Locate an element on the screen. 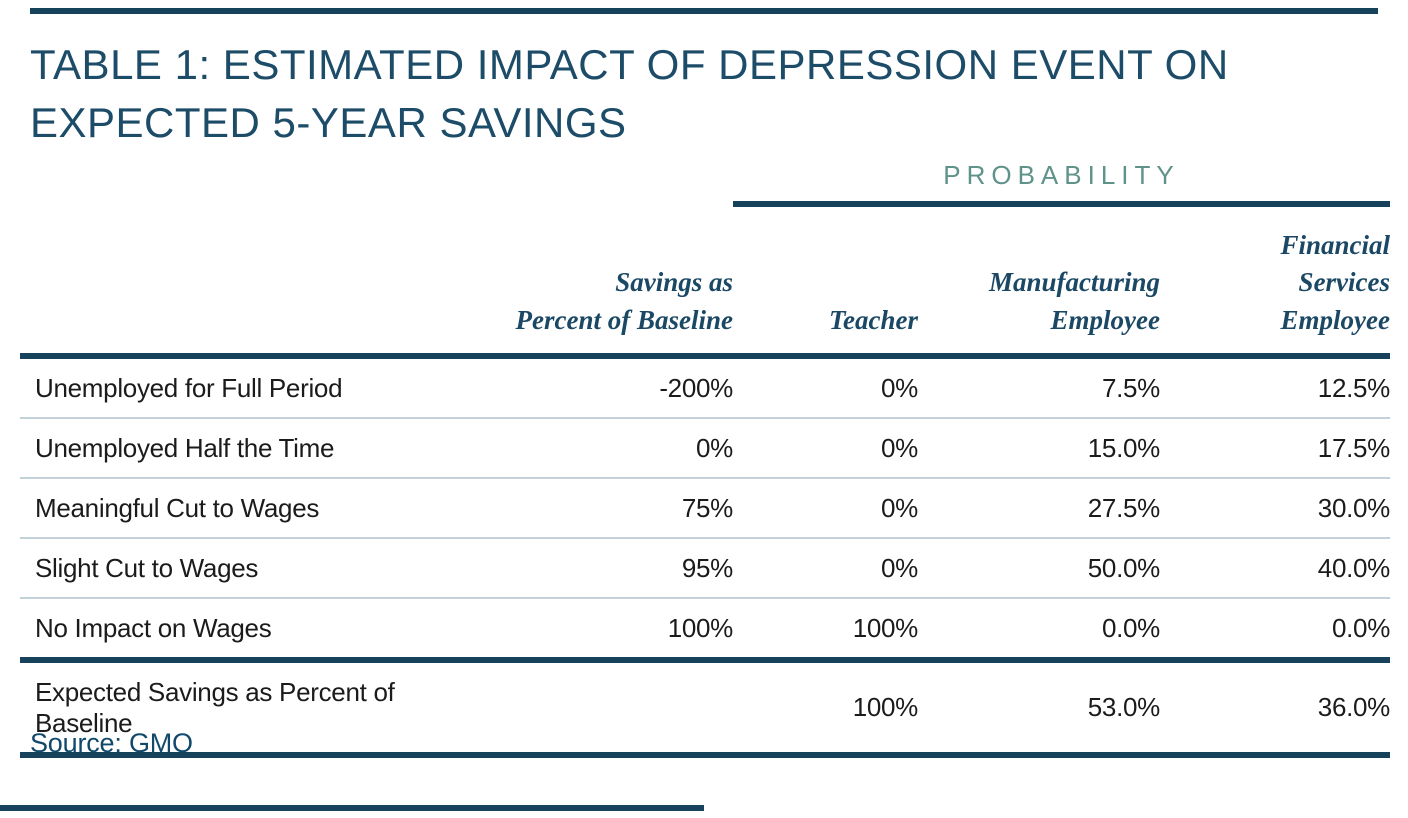 The image size is (1408, 818). column-header-manufacturing: Manufacturing Employee is located at coordinates (1039, 281).